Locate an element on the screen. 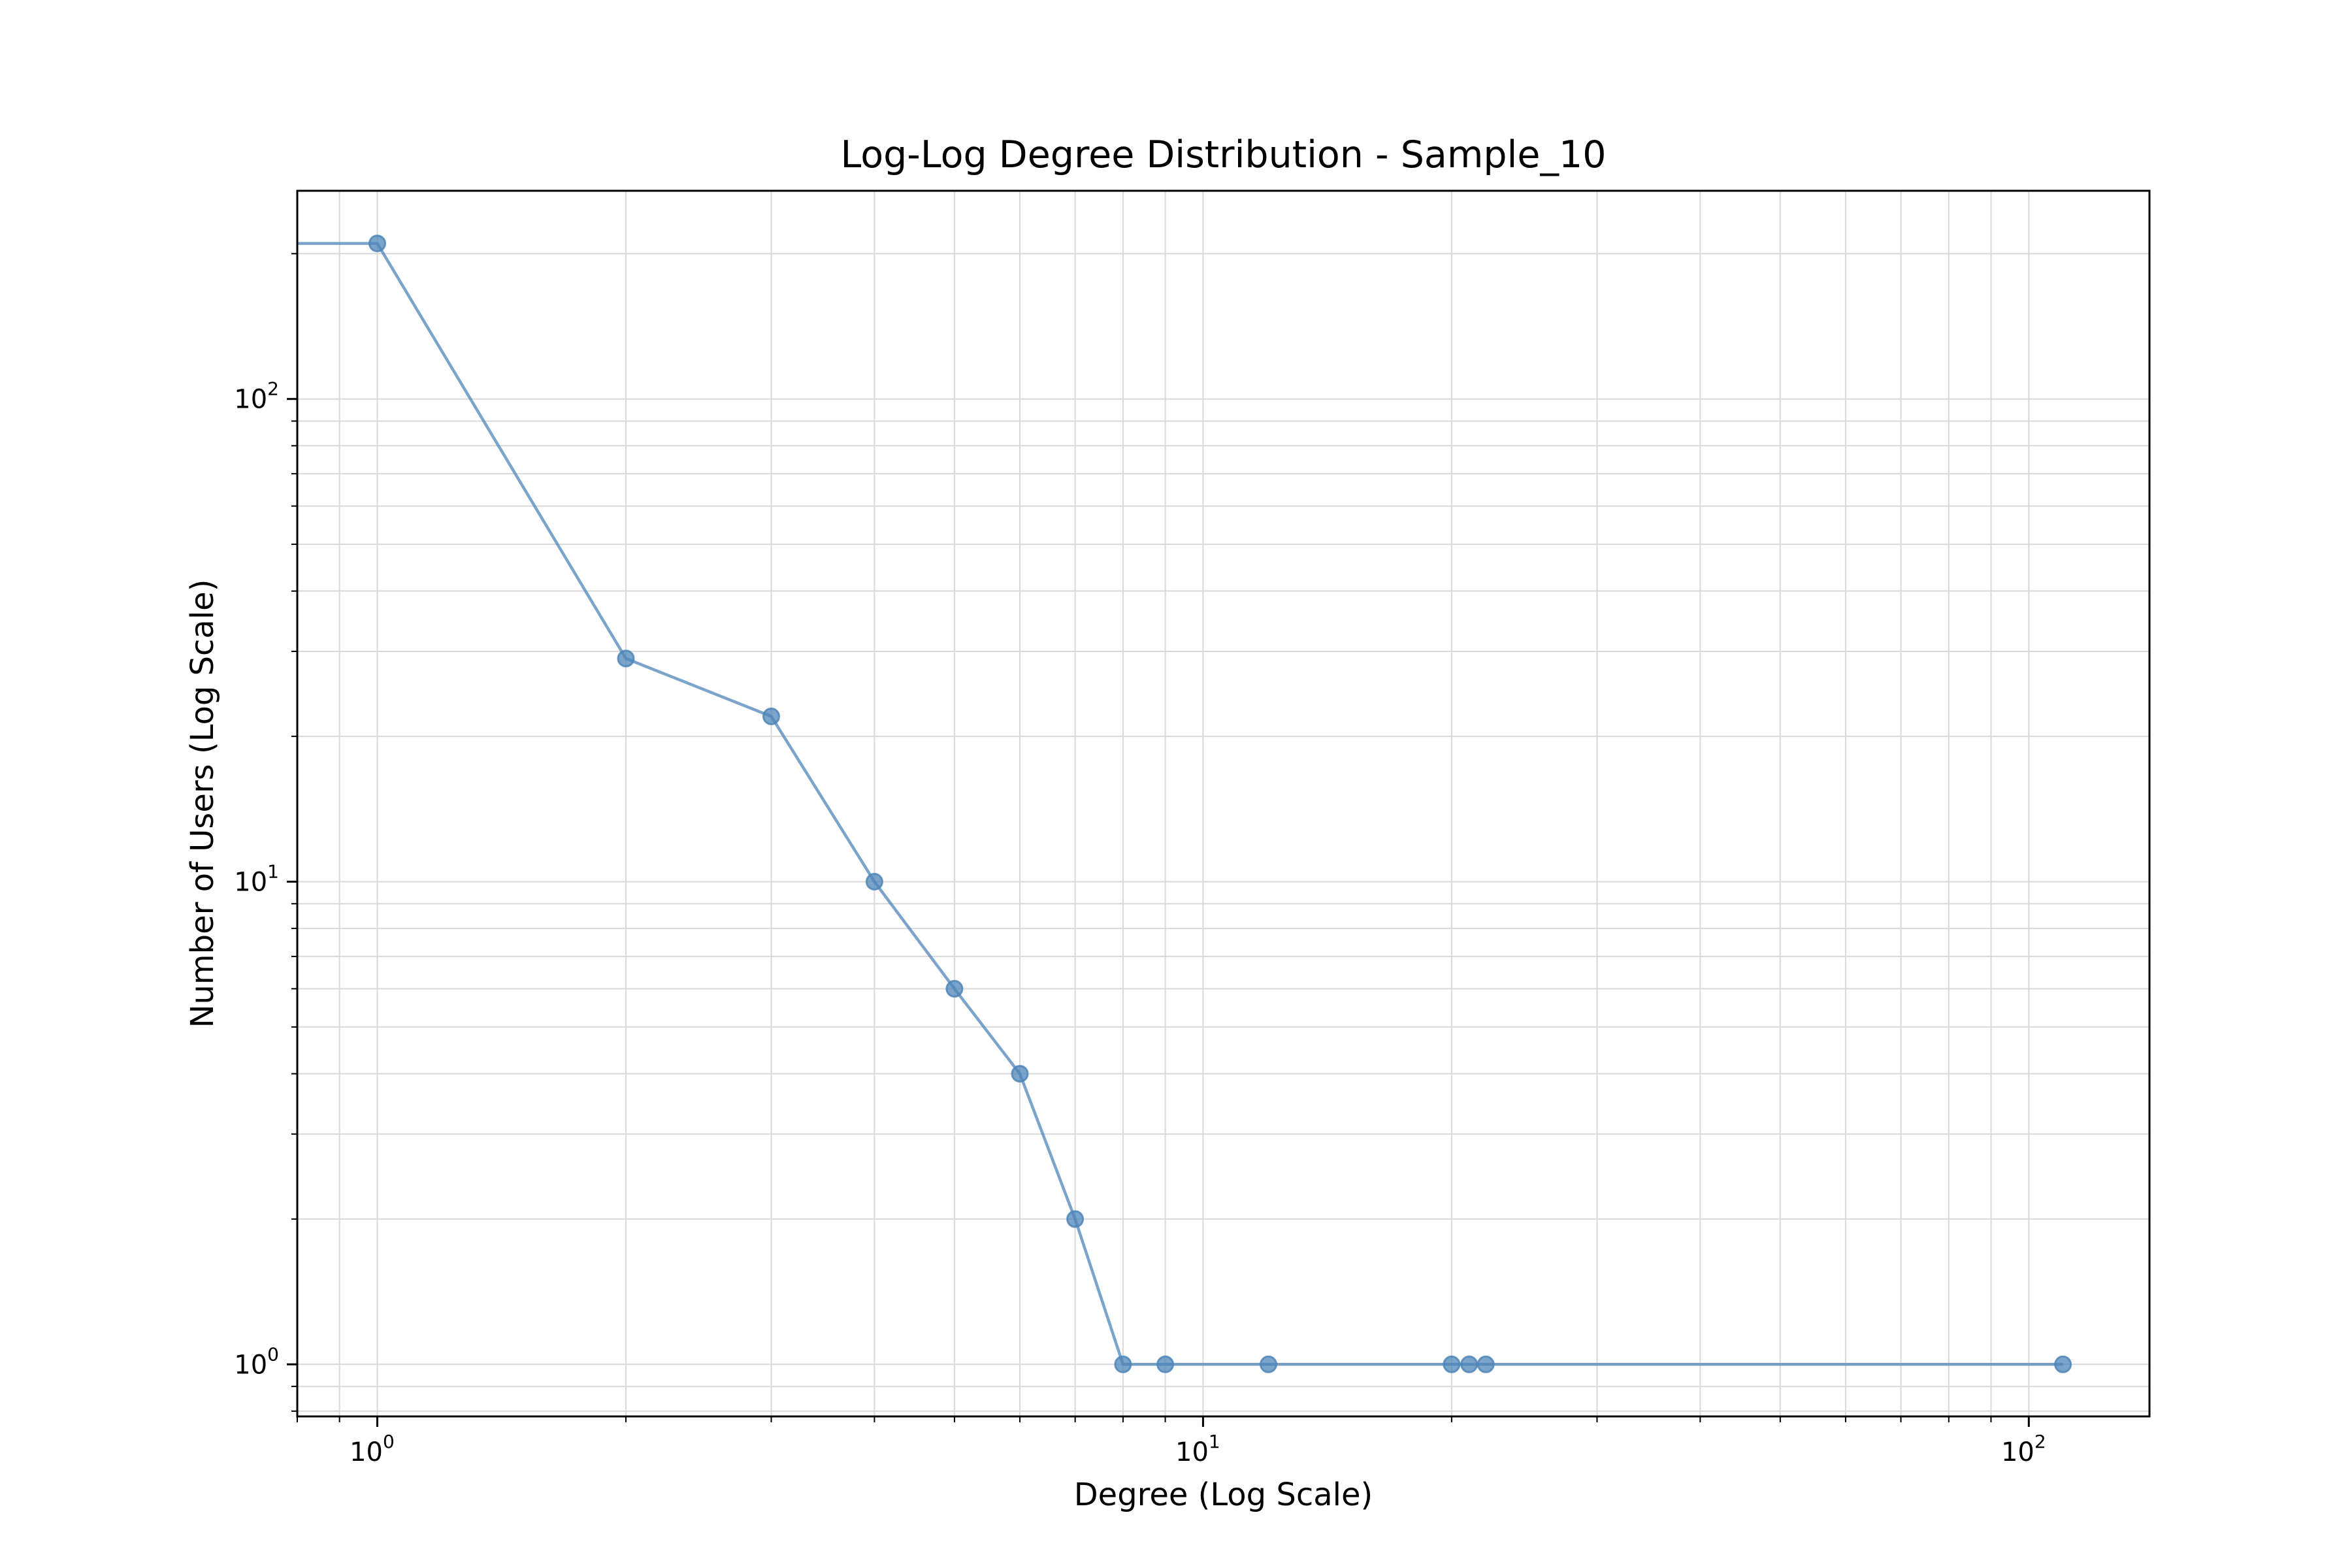  y-tick-exponent: 1 is located at coordinates (273, 871).